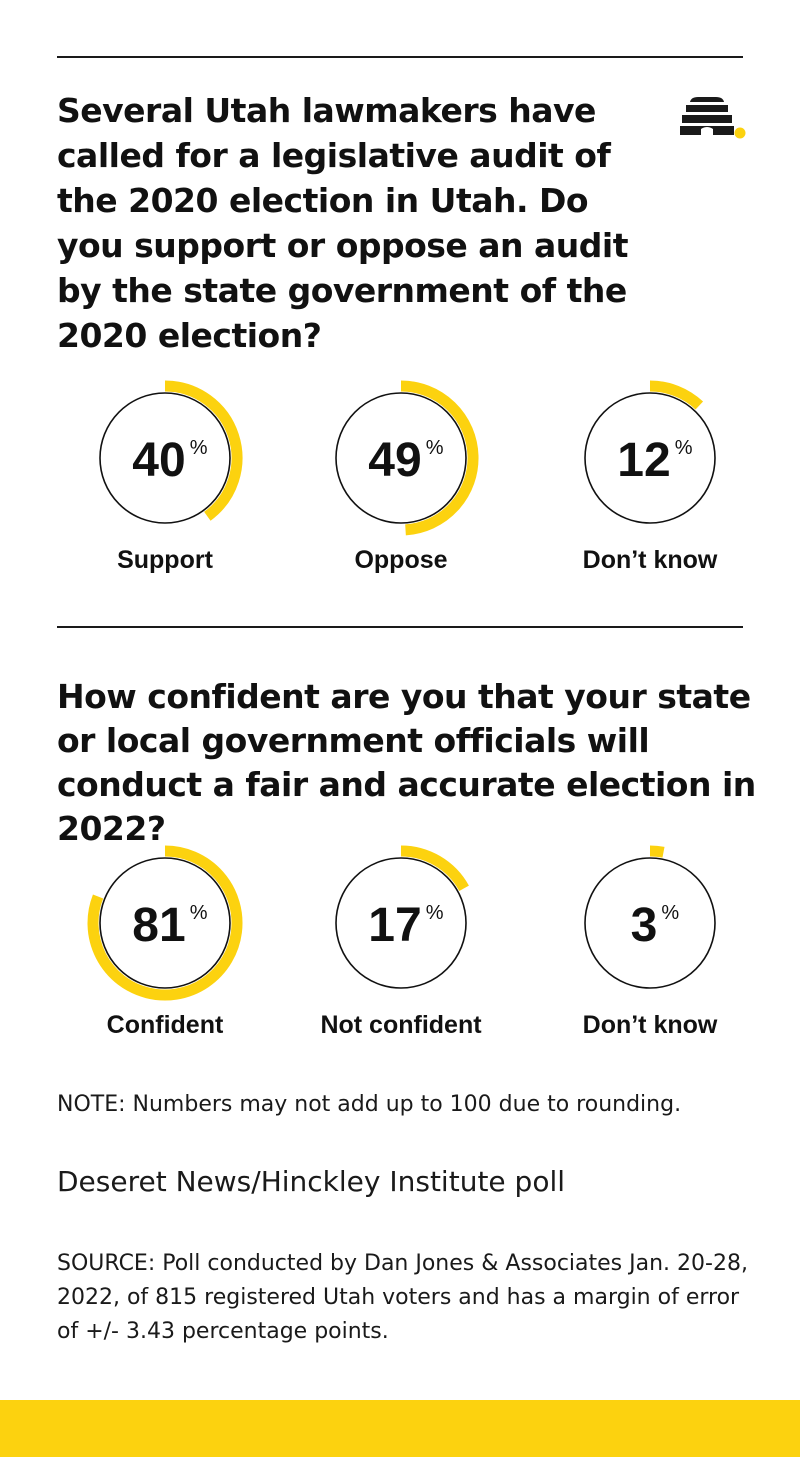  What do you see at coordinates (400, 560) in the screenshot?
I see `category-label-oppose: Oppose` at bounding box center [400, 560].